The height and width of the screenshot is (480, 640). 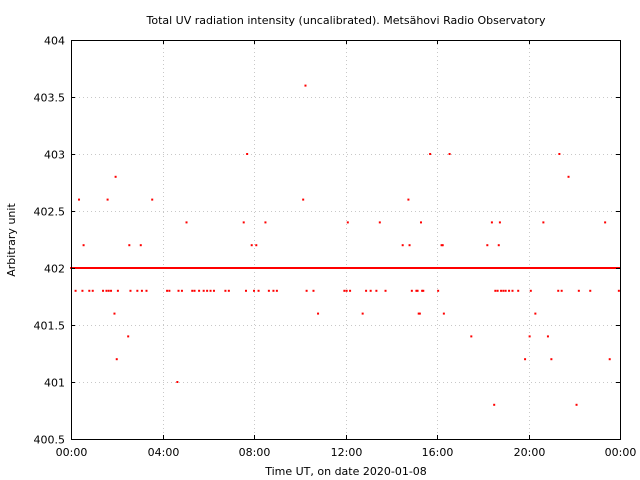 I want to click on x-tick-label: 12:00, so click(x=347, y=452).